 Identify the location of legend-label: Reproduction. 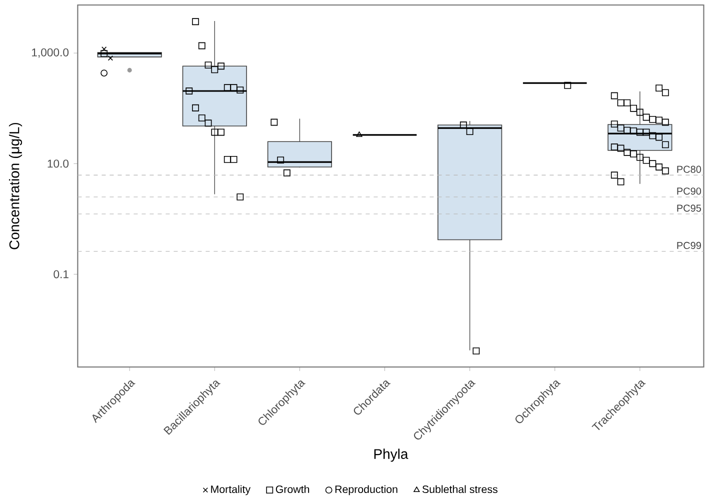
(366, 490).